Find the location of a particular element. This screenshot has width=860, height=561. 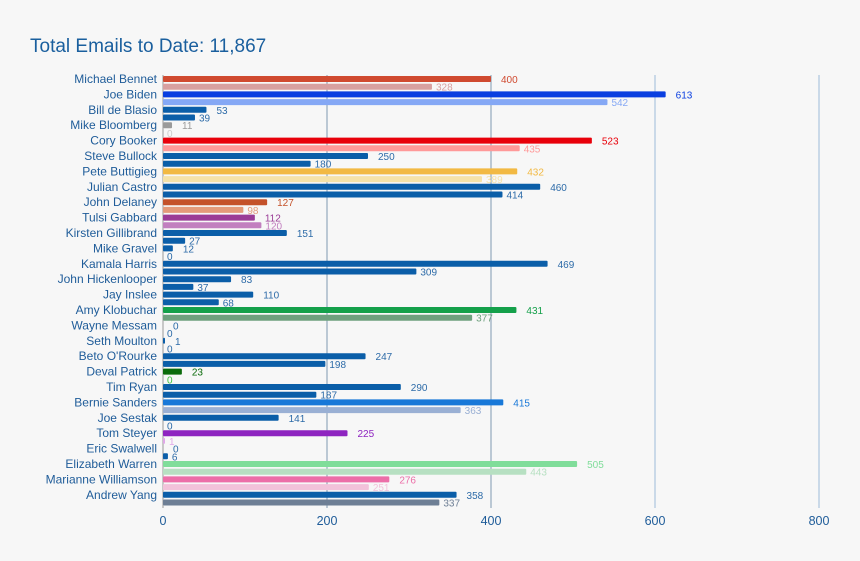

category-label: Marianne Williamson is located at coordinates (101, 479).